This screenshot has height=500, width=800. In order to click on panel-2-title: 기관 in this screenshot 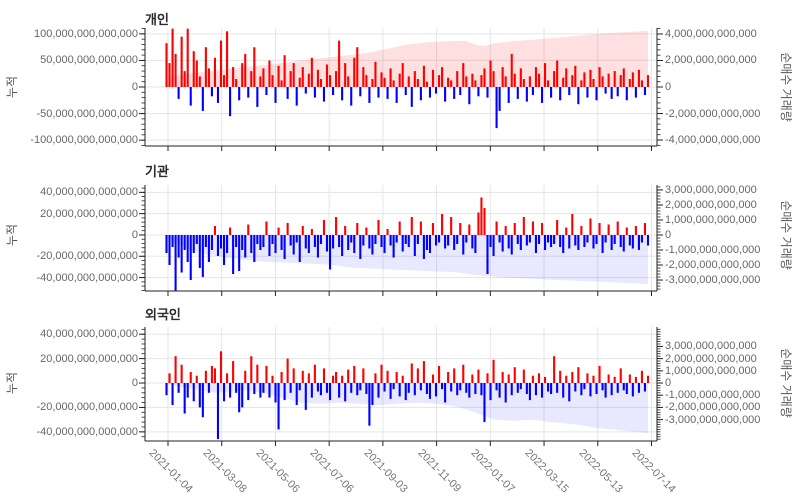, I will do `click(157, 171)`.